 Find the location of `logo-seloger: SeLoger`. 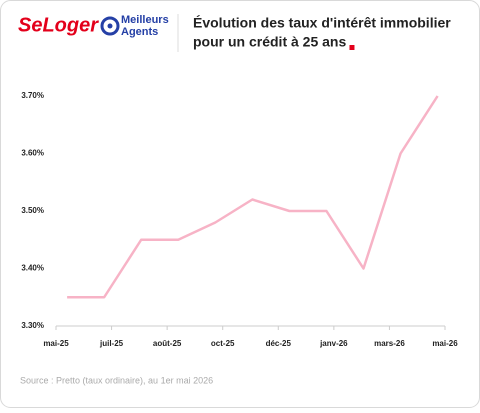

logo-seloger: SeLoger is located at coordinates (58, 25).